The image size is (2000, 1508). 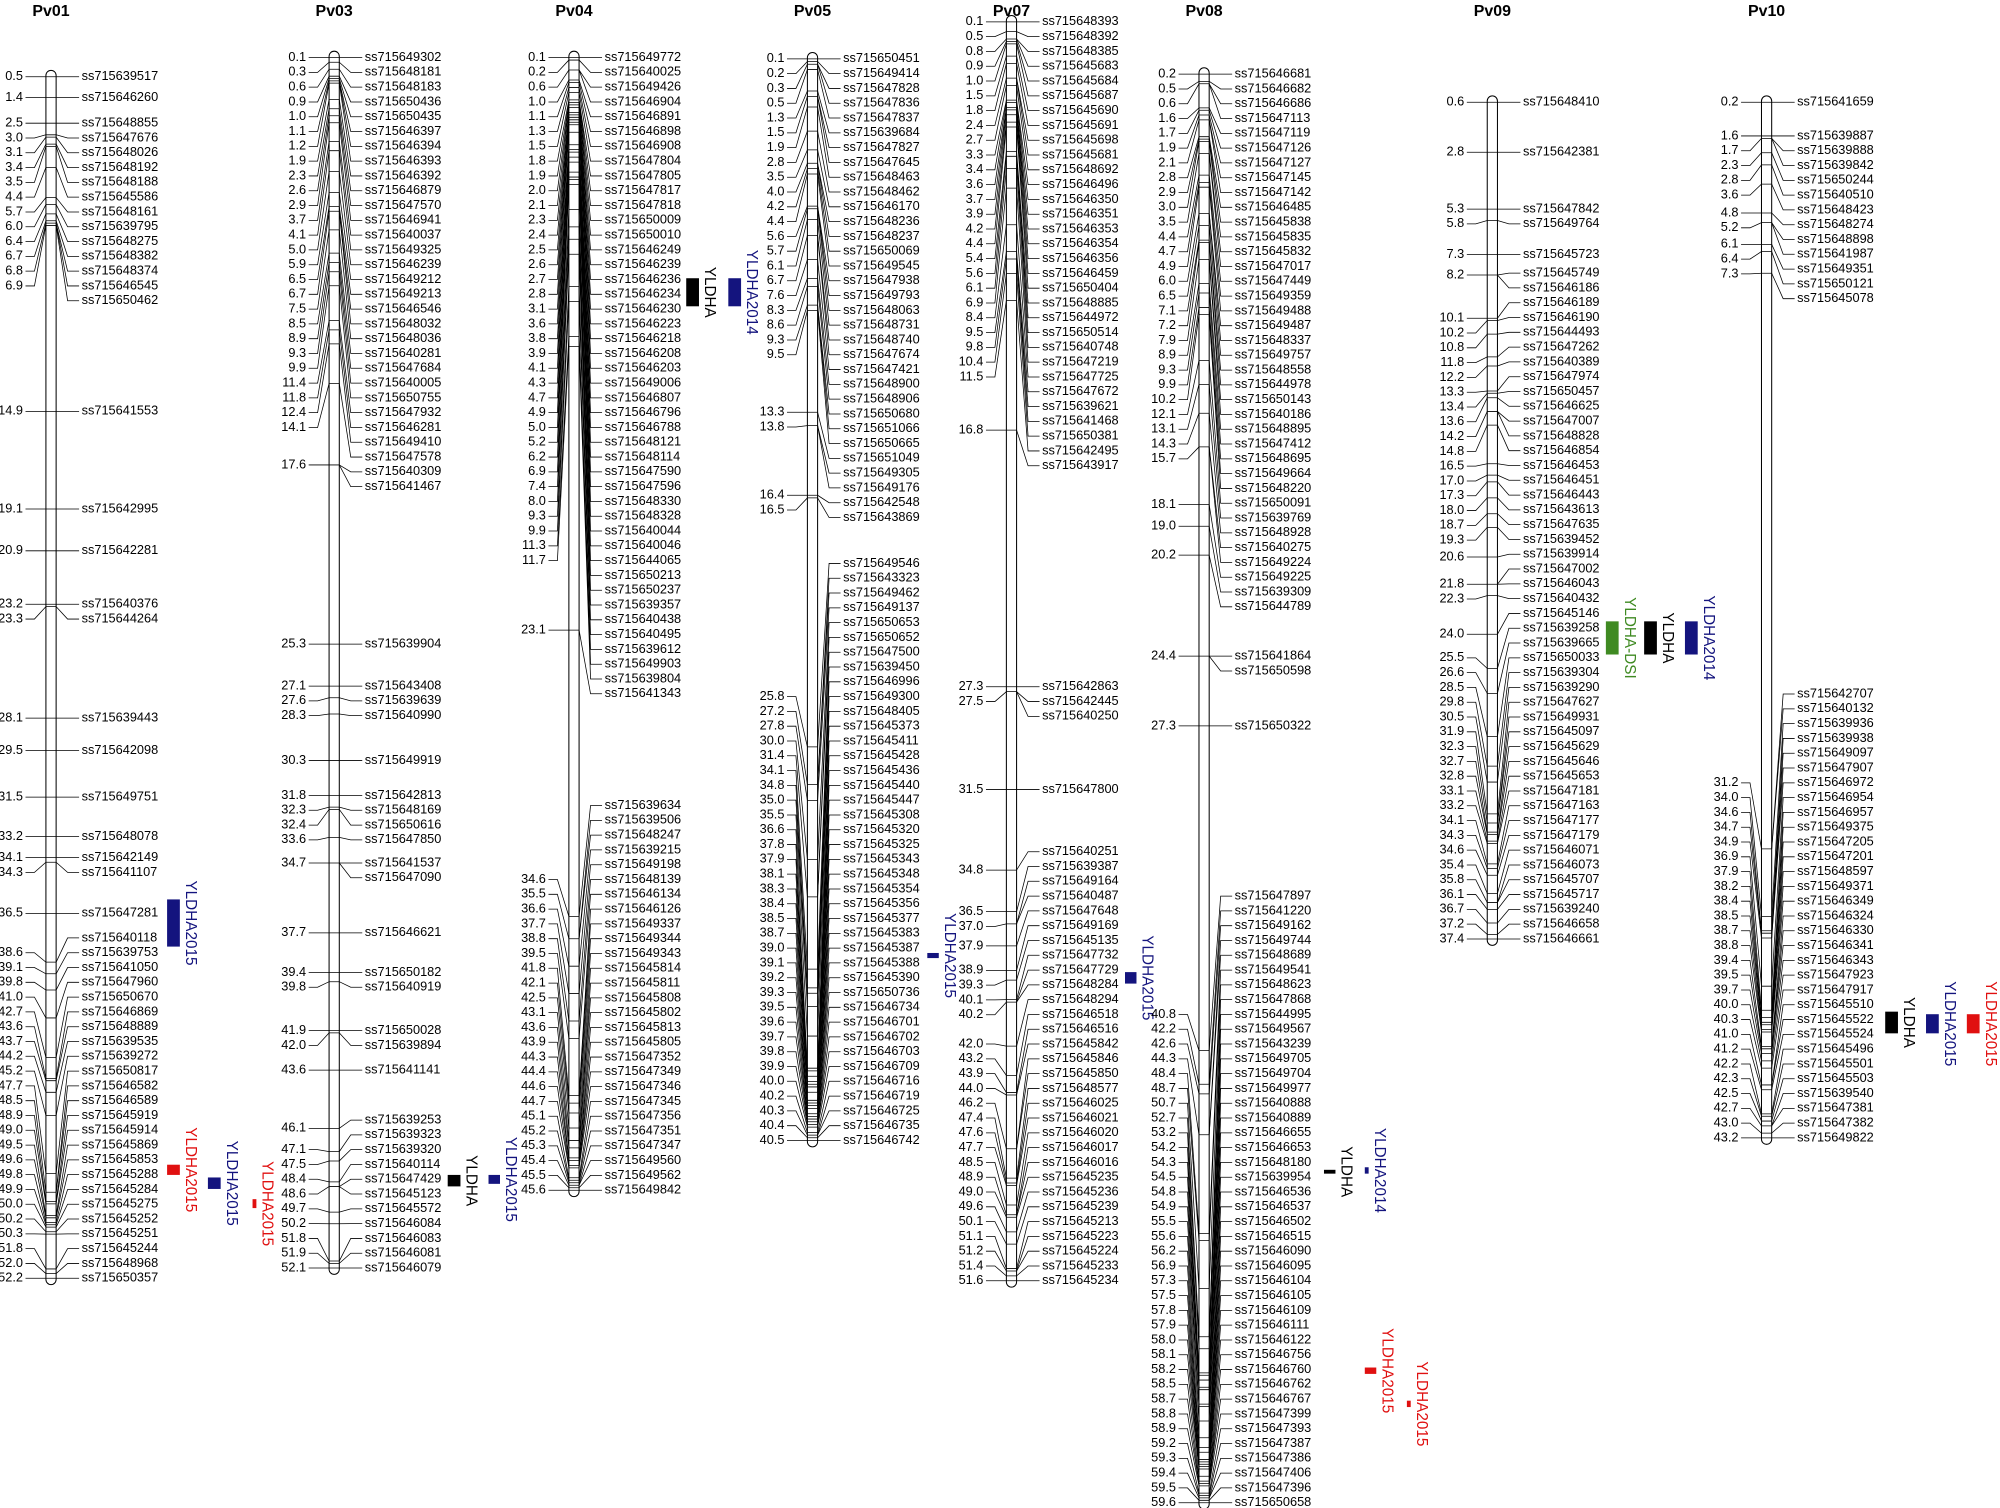 I want to click on position-label: 38.2, so click(x=1726, y=885).